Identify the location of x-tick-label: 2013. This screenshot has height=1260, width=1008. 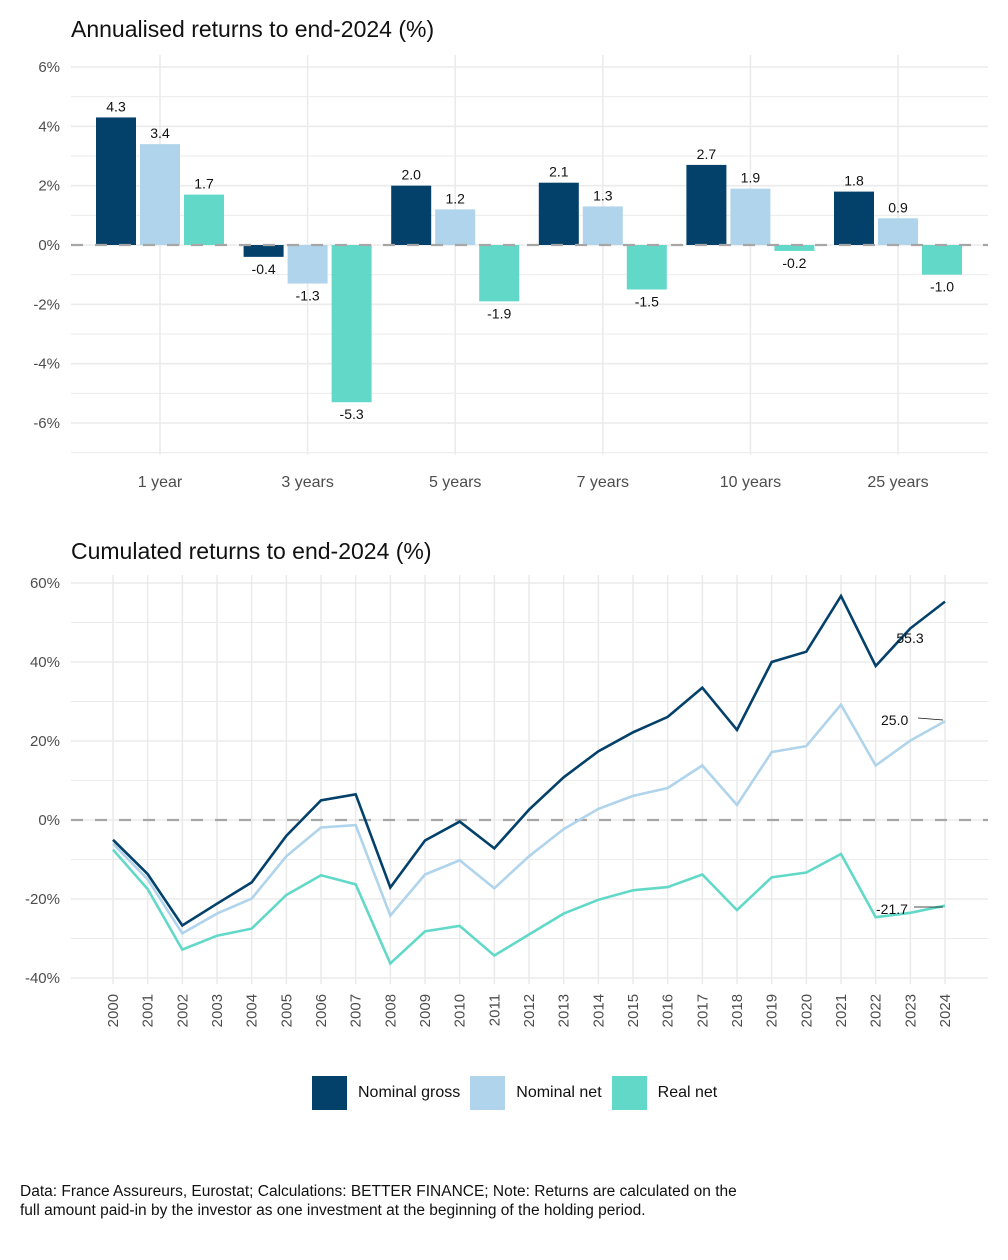
(564, 1010).